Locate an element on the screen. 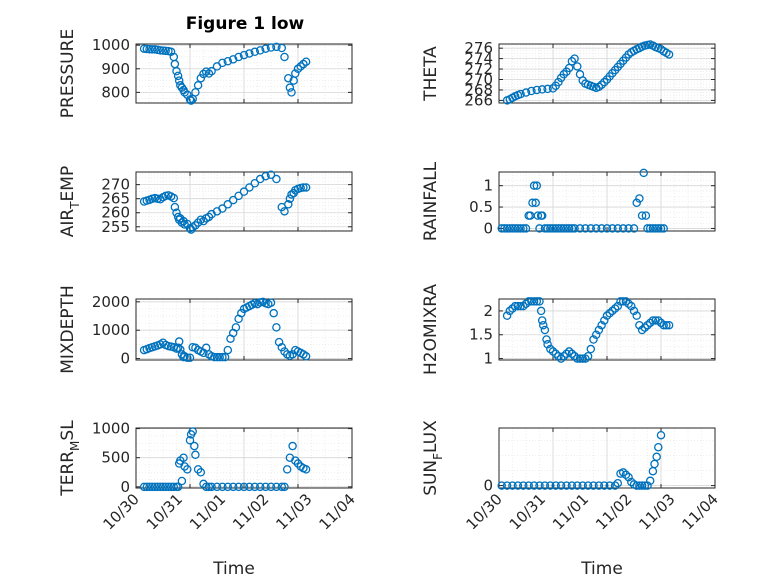  y-axis-label: MIXDEPTH is located at coordinates (68, 329).